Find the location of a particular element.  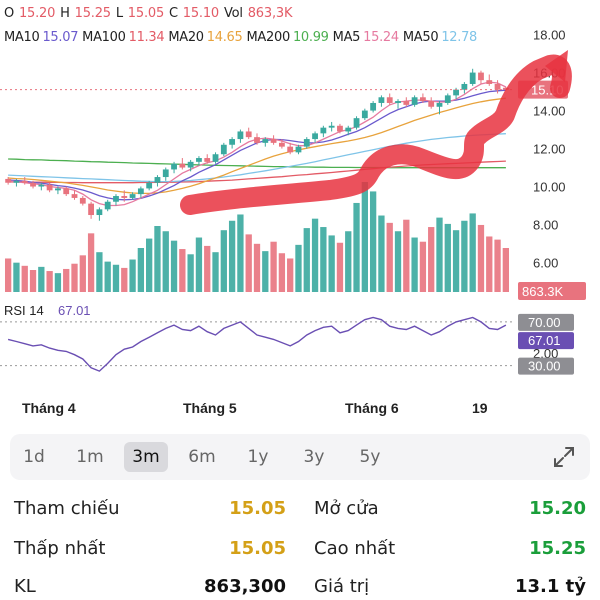

period-3y: 3y is located at coordinates (314, 457).